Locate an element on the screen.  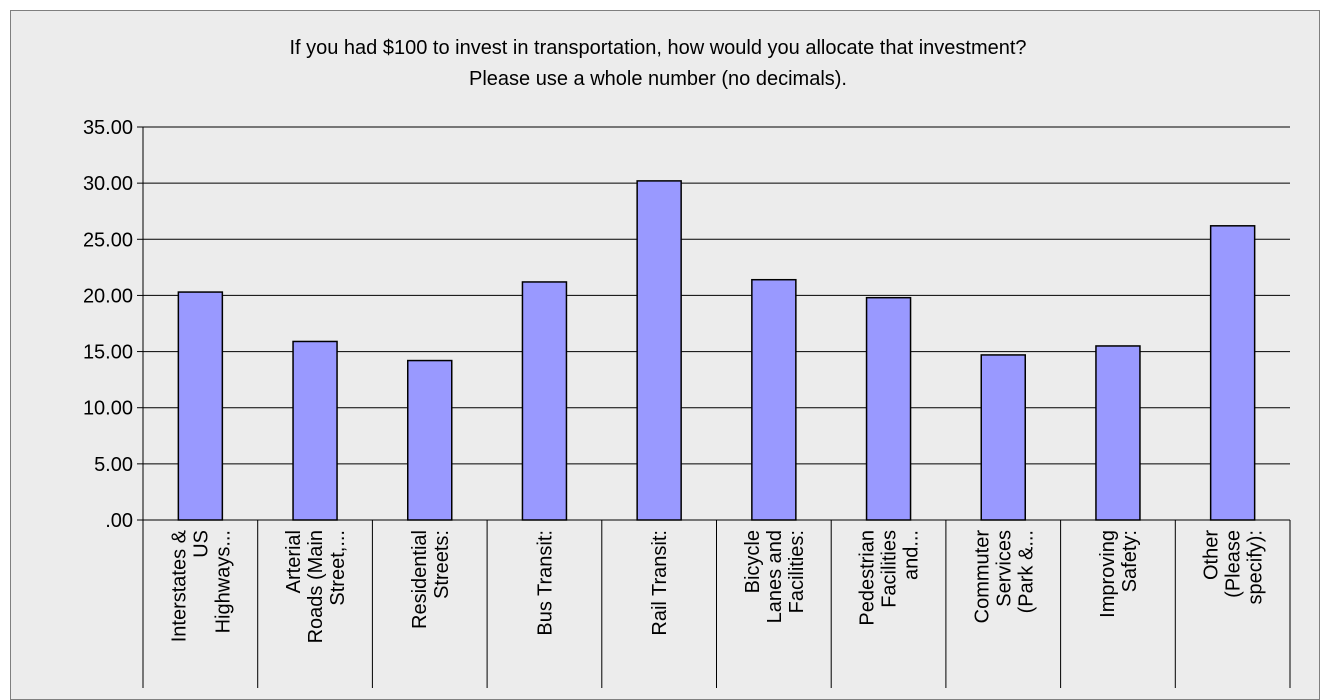
y-tick-label: 15.00 is located at coordinates (108, 353).